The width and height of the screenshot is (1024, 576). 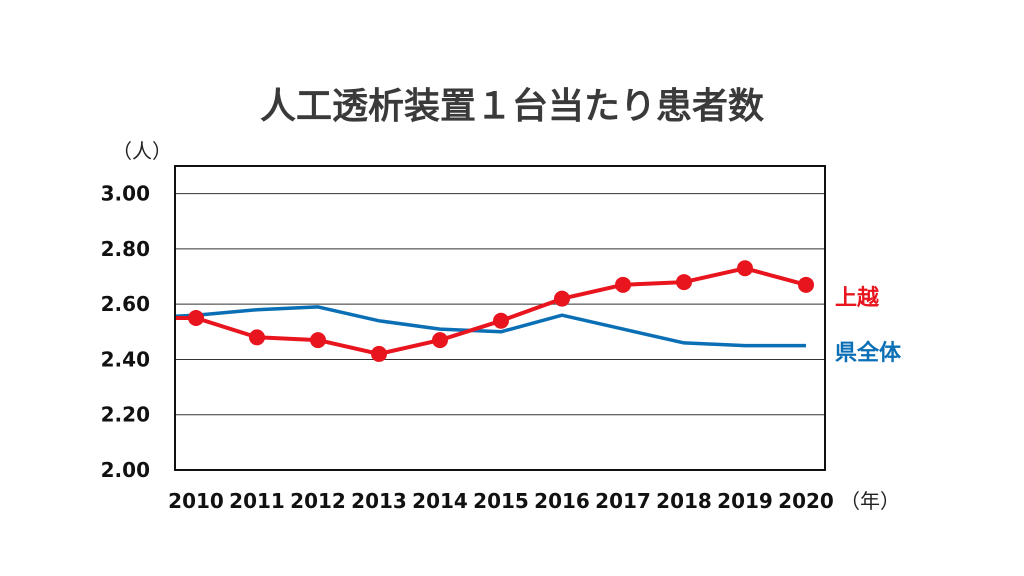 I want to click on x-tick-label: 2020, so click(x=806, y=501).